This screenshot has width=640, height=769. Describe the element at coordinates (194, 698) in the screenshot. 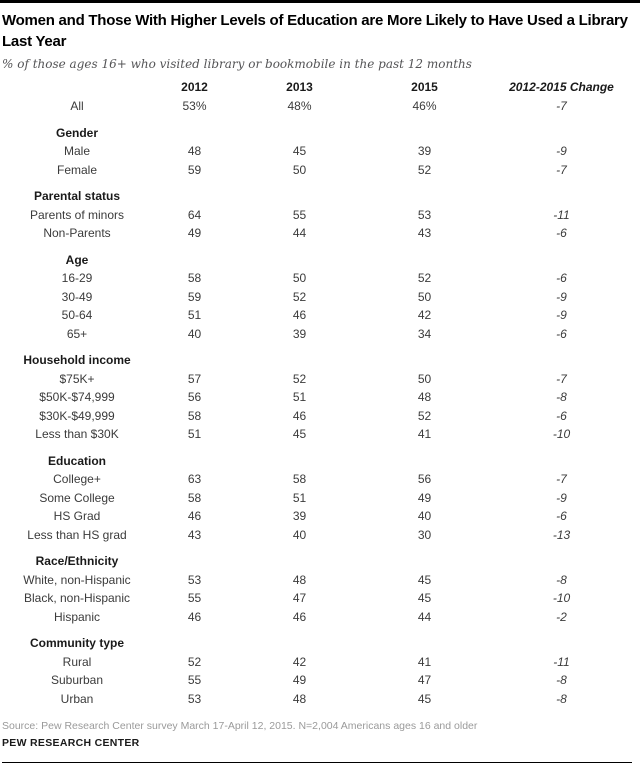

I see `cell-2012: 53` at that location.